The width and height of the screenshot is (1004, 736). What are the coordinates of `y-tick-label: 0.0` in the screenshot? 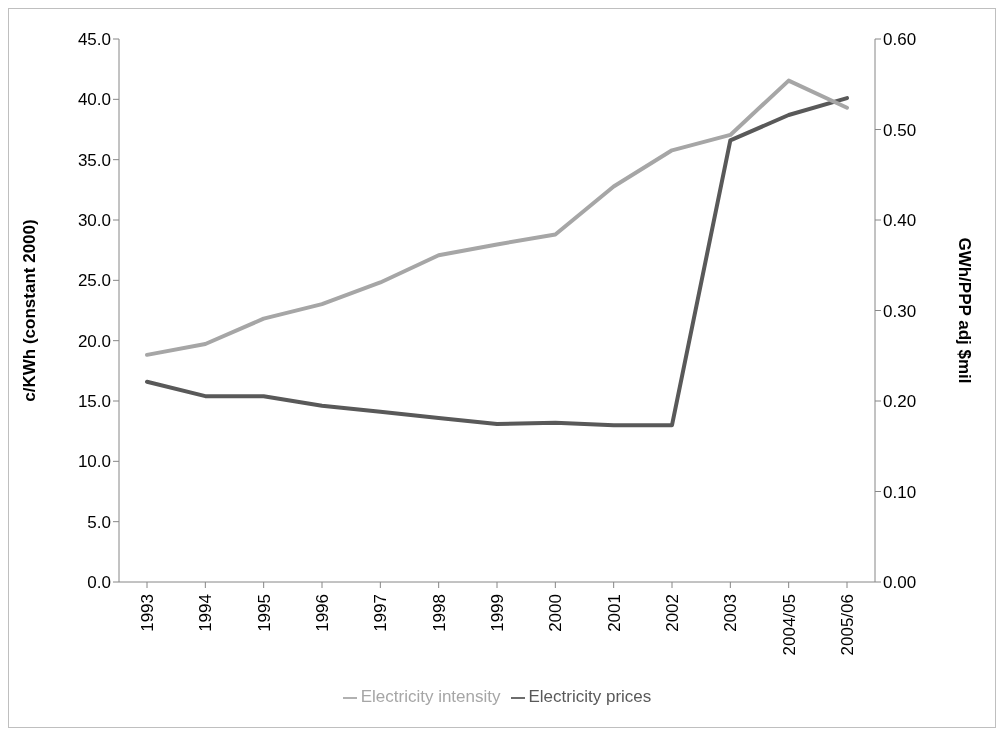 It's located at (99, 583).